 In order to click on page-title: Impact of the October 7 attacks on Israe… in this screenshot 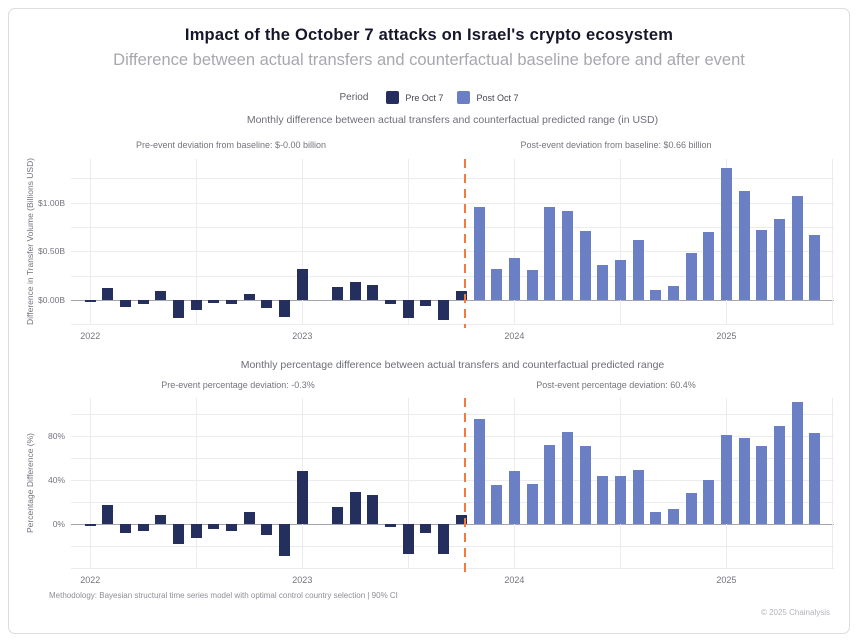, I will do `click(429, 35)`.